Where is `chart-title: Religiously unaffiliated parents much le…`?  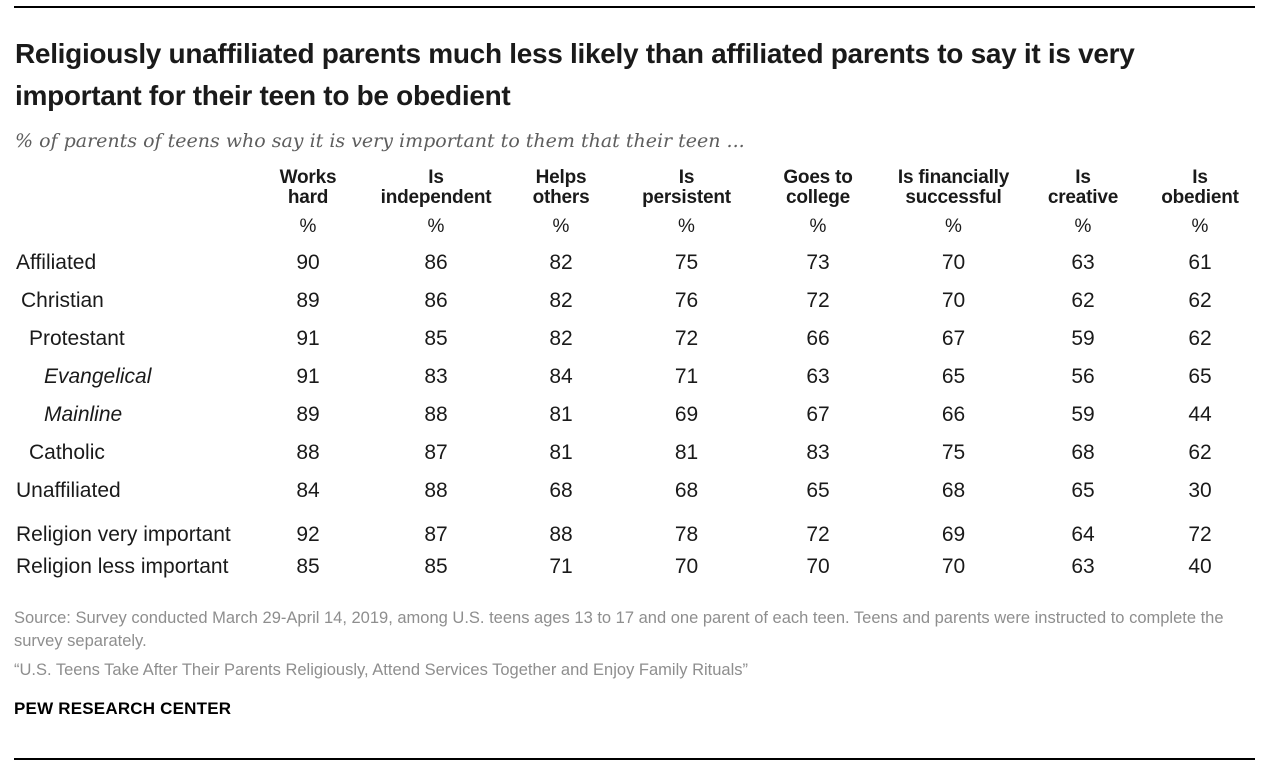
chart-title: Religiously unaffiliated parents much le… is located at coordinates (575, 74).